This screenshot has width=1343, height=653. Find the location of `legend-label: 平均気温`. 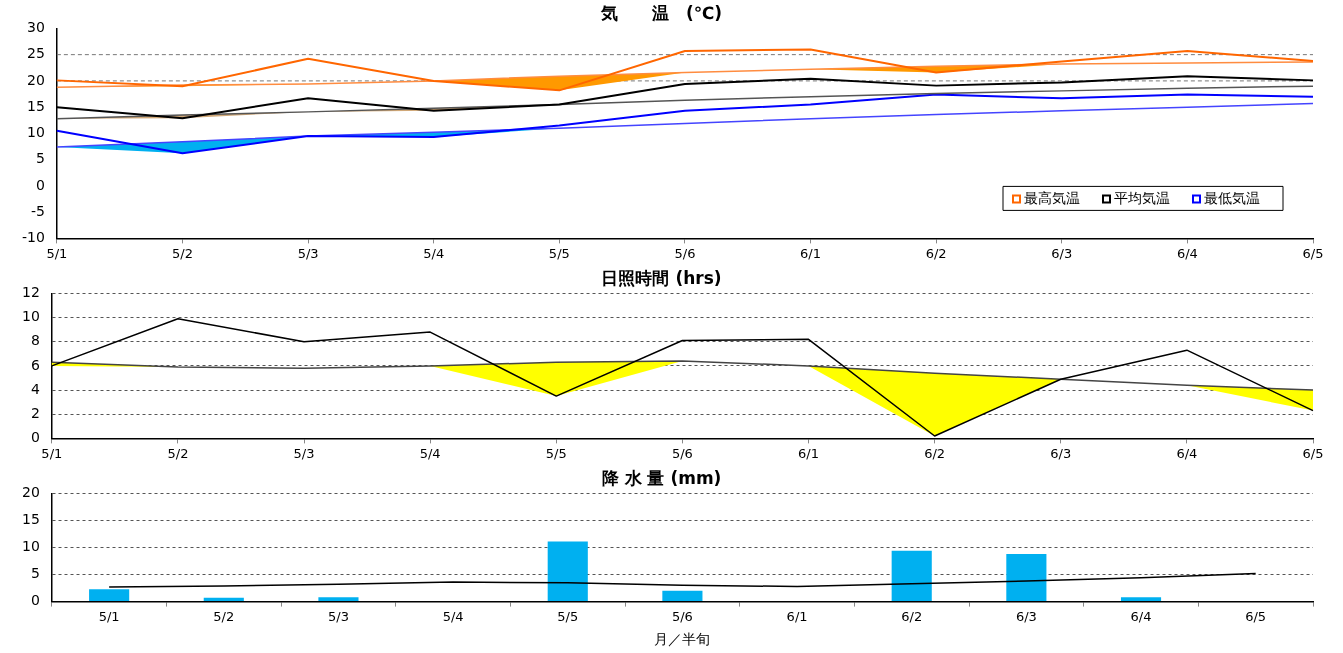

legend-label: 平均気温 is located at coordinates (1142, 198).